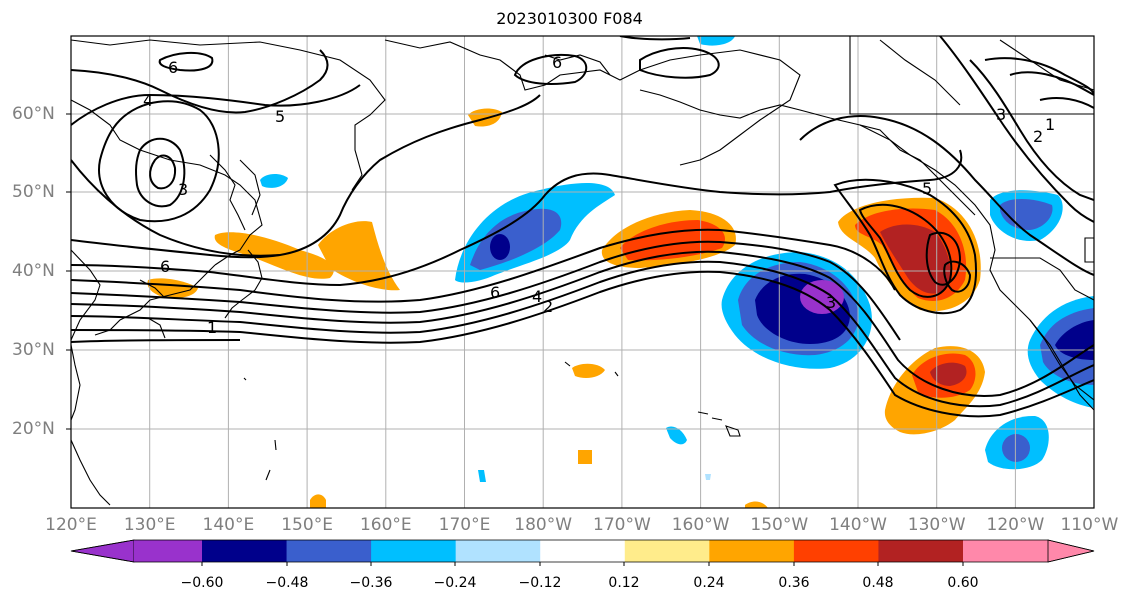 Image resolution: width=1139 pixels, height=601 pixels. Describe the element at coordinates (71, 525) in the screenshot. I see `lon-label: 120°E` at that location.